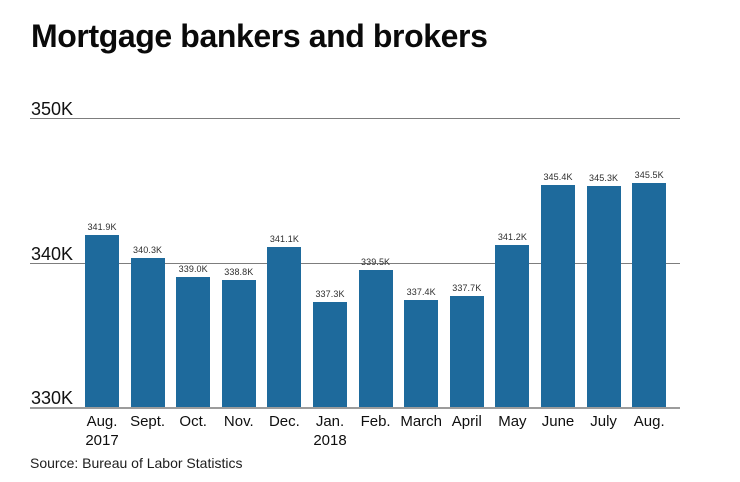  Describe the element at coordinates (102, 227) in the screenshot. I see `bar-value-label: 341.9K` at that location.